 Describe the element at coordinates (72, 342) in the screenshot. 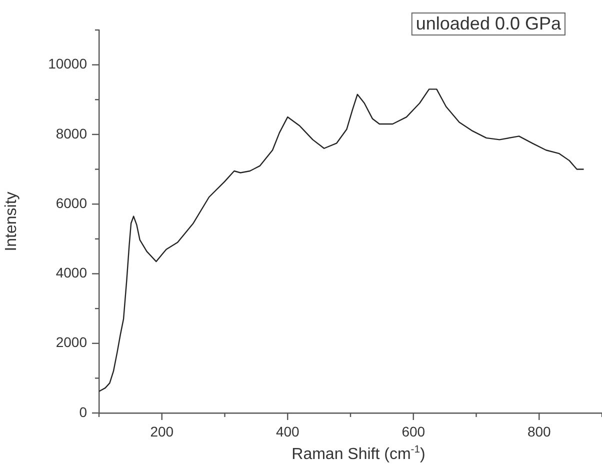

I see `y-tick-label: 2000` at that location.